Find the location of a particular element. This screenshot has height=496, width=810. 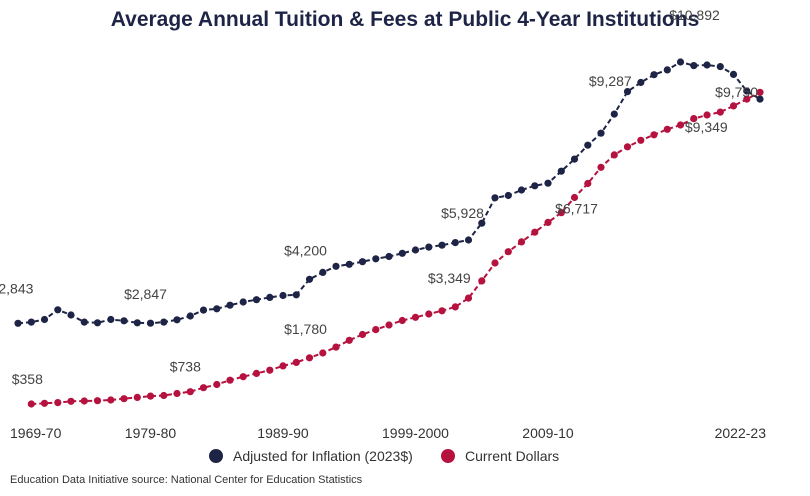

data-label: $358 is located at coordinates (27, 379).